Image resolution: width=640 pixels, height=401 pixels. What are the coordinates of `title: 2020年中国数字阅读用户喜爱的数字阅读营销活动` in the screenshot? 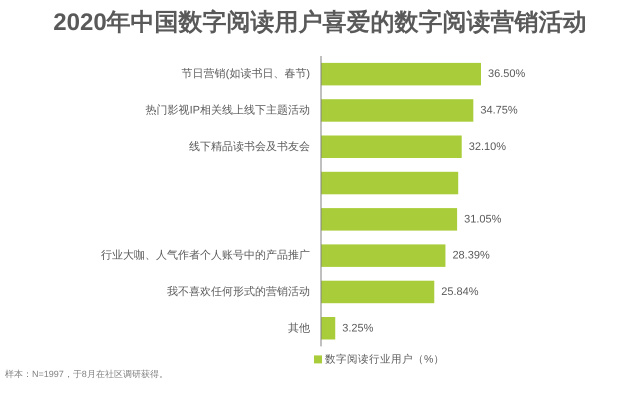 It's located at (320, 22).